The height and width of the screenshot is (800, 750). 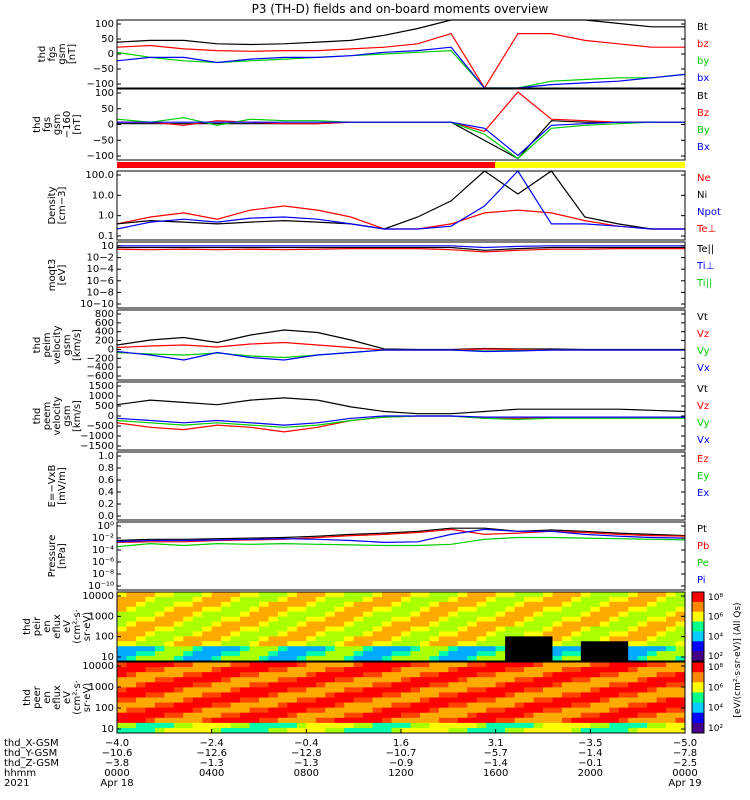 What do you see at coordinates (703, 476) in the screenshot?
I see `legend-Ey: Ey` at bounding box center [703, 476].